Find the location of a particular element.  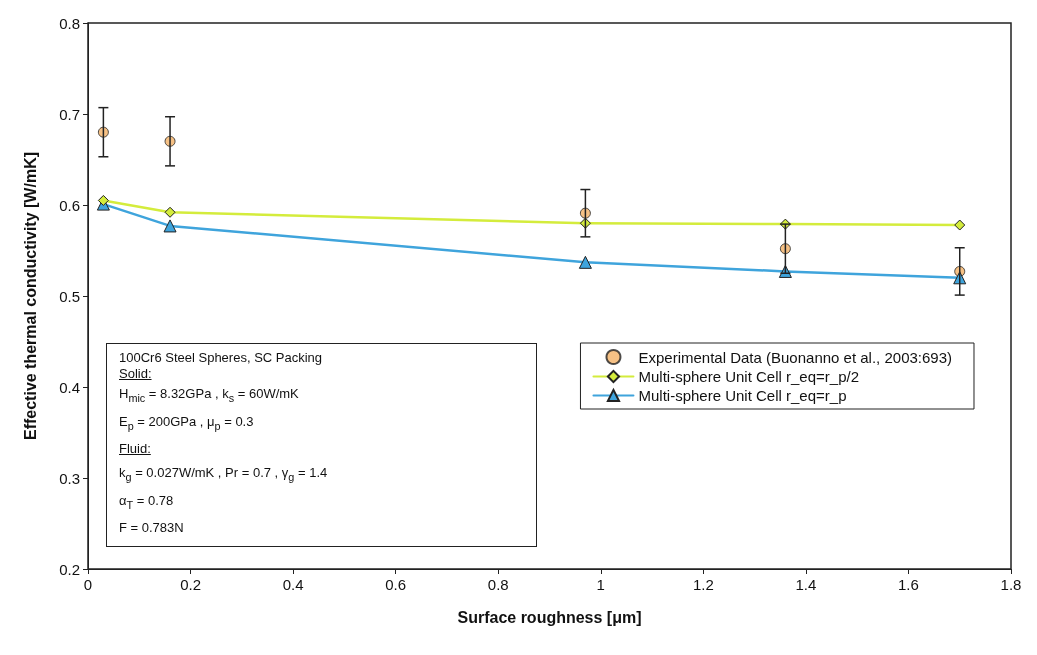

y-tick-label: 0.8 is located at coordinates (69, 23).